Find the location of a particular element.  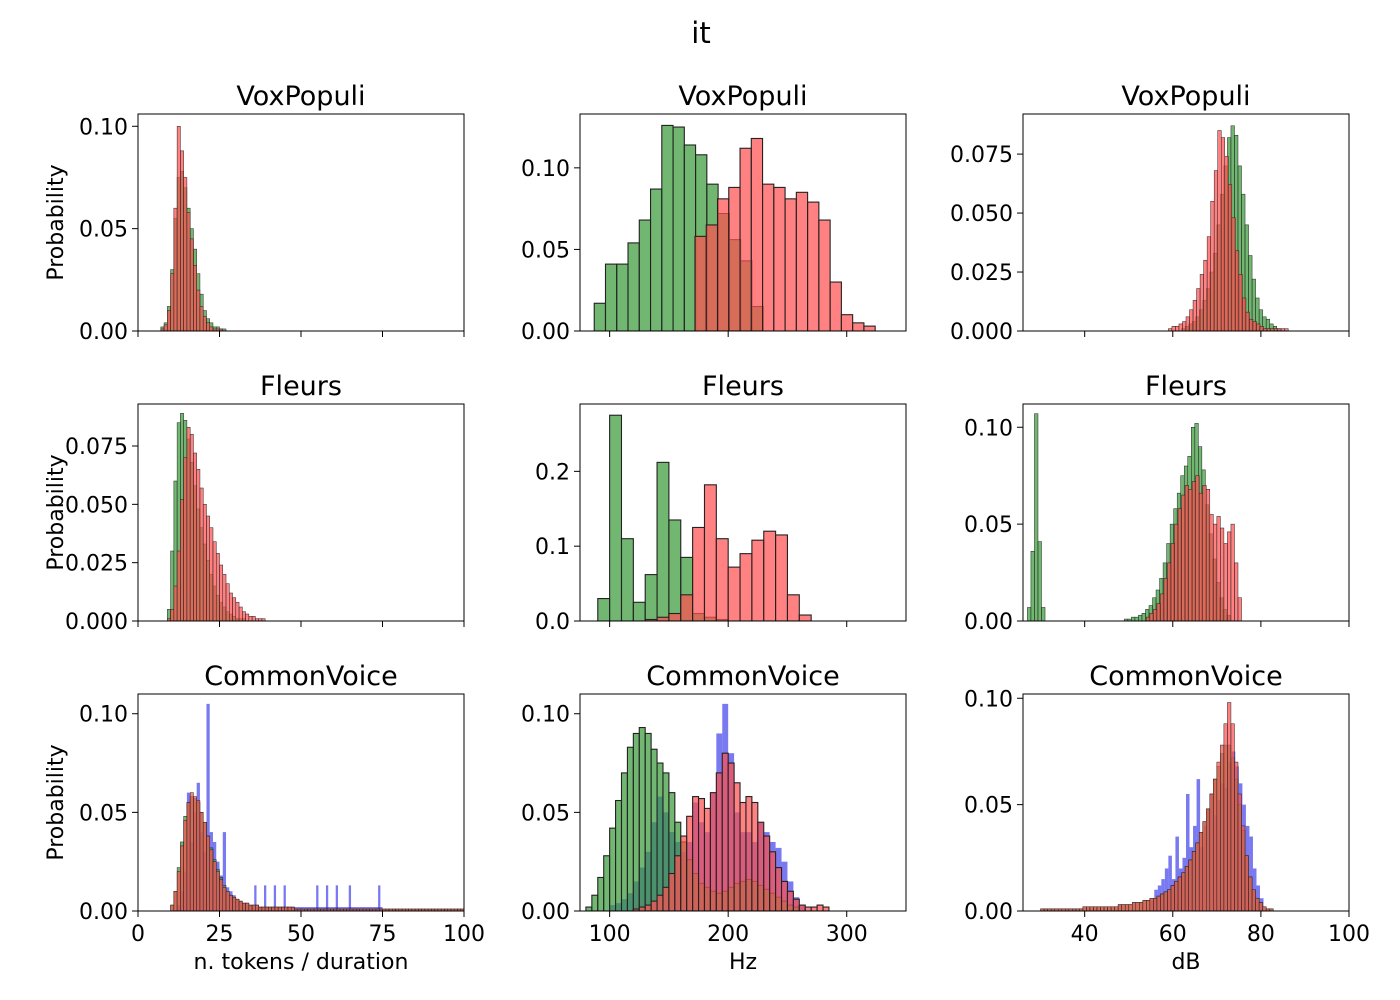

x-axis-label: n. tokens / duration is located at coordinates (301, 962).